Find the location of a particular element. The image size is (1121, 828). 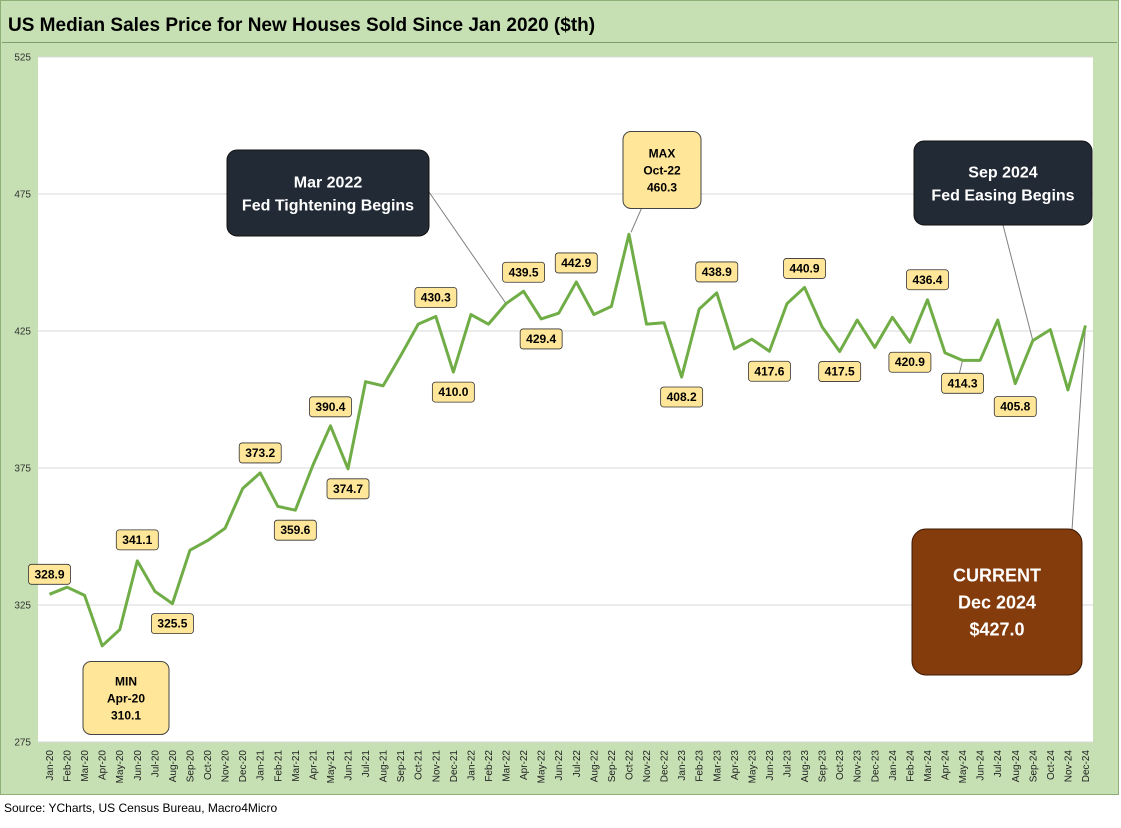

data-label-text: 410.0 is located at coordinates (453, 392).